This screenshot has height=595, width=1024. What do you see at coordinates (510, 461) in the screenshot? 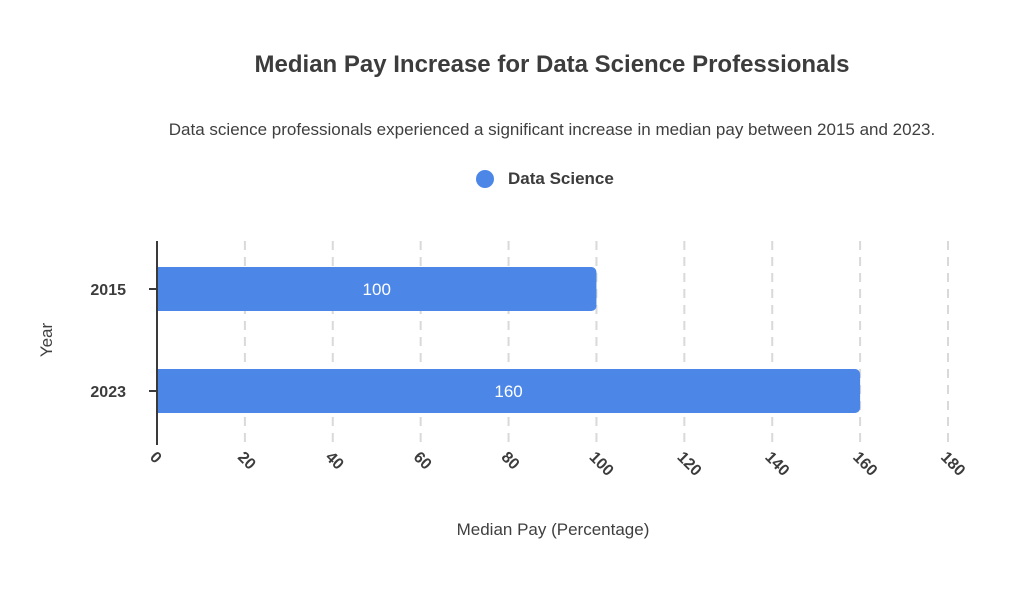
I see `x-tick-label: 80` at bounding box center [510, 461].